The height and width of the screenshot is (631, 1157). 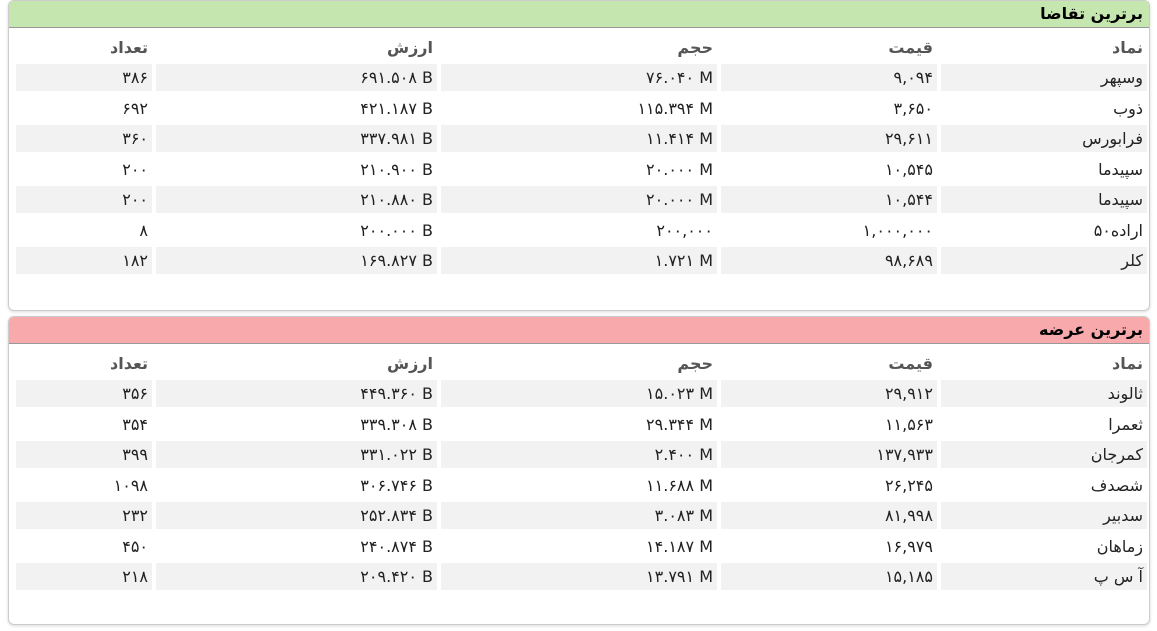 What do you see at coordinates (1119, 546) in the screenshot?
I see `symbol-cell: زماهان` at bounding box center [1119, 546].